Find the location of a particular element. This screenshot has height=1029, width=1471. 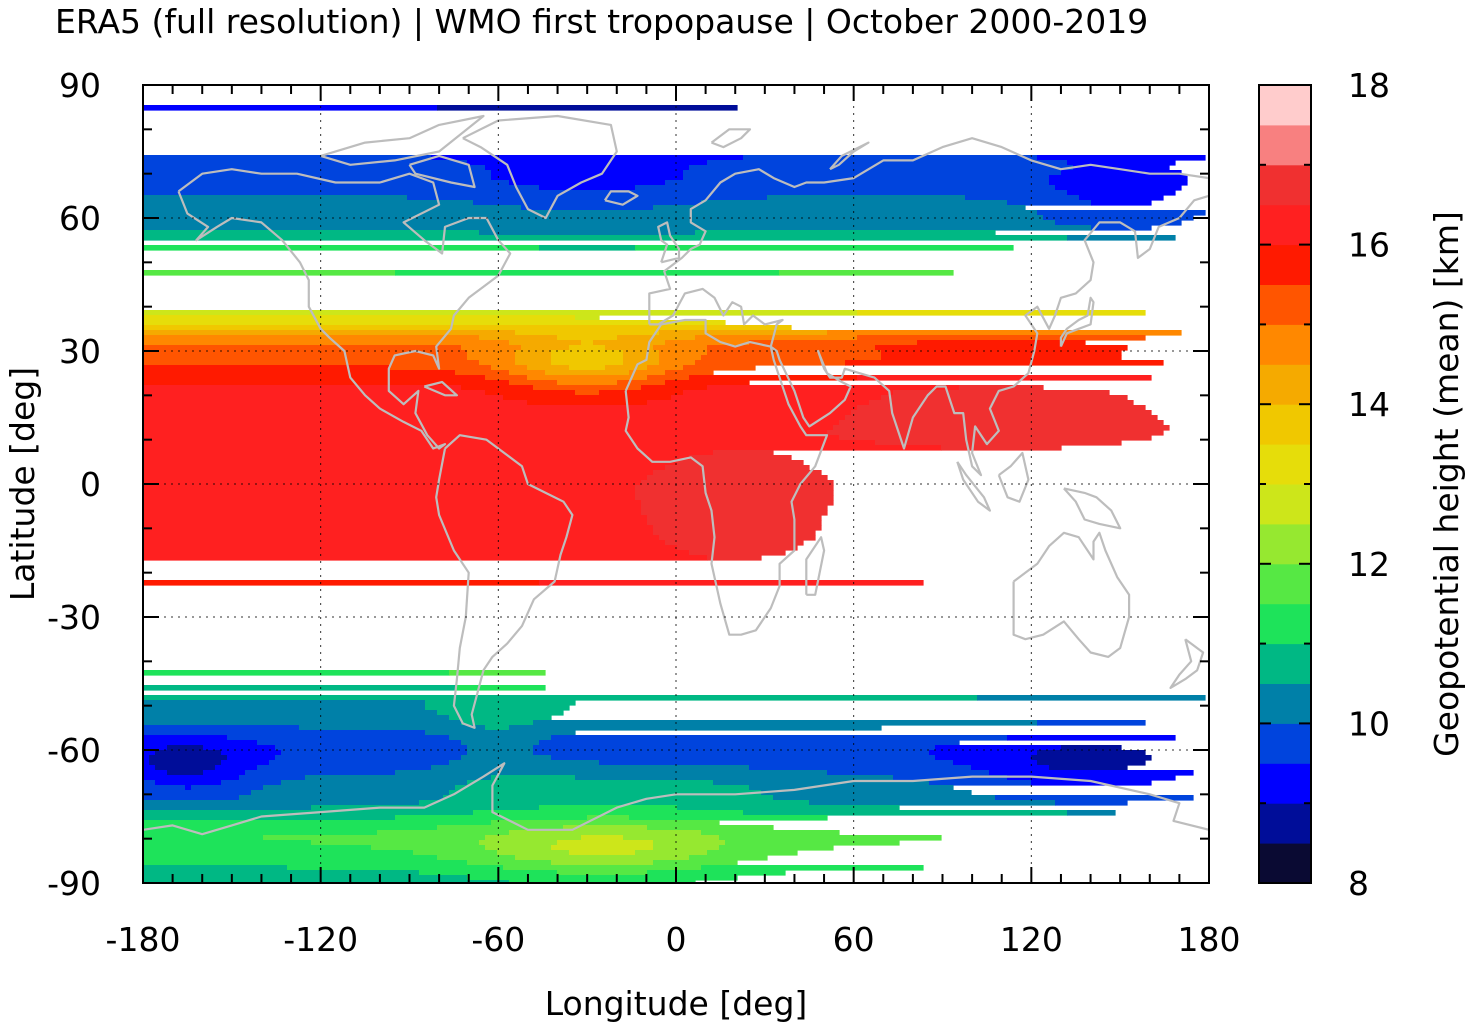

y-tick-label: 30 is located at coordinates (80, 351).